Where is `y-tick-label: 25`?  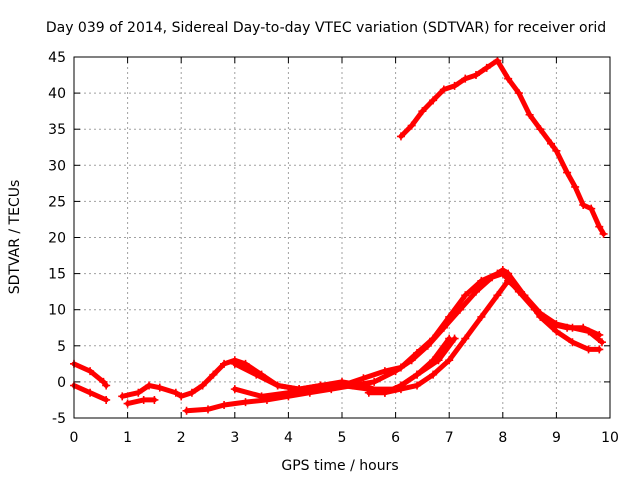
y-tick-label: 25 is located at coordinates (57, 202).